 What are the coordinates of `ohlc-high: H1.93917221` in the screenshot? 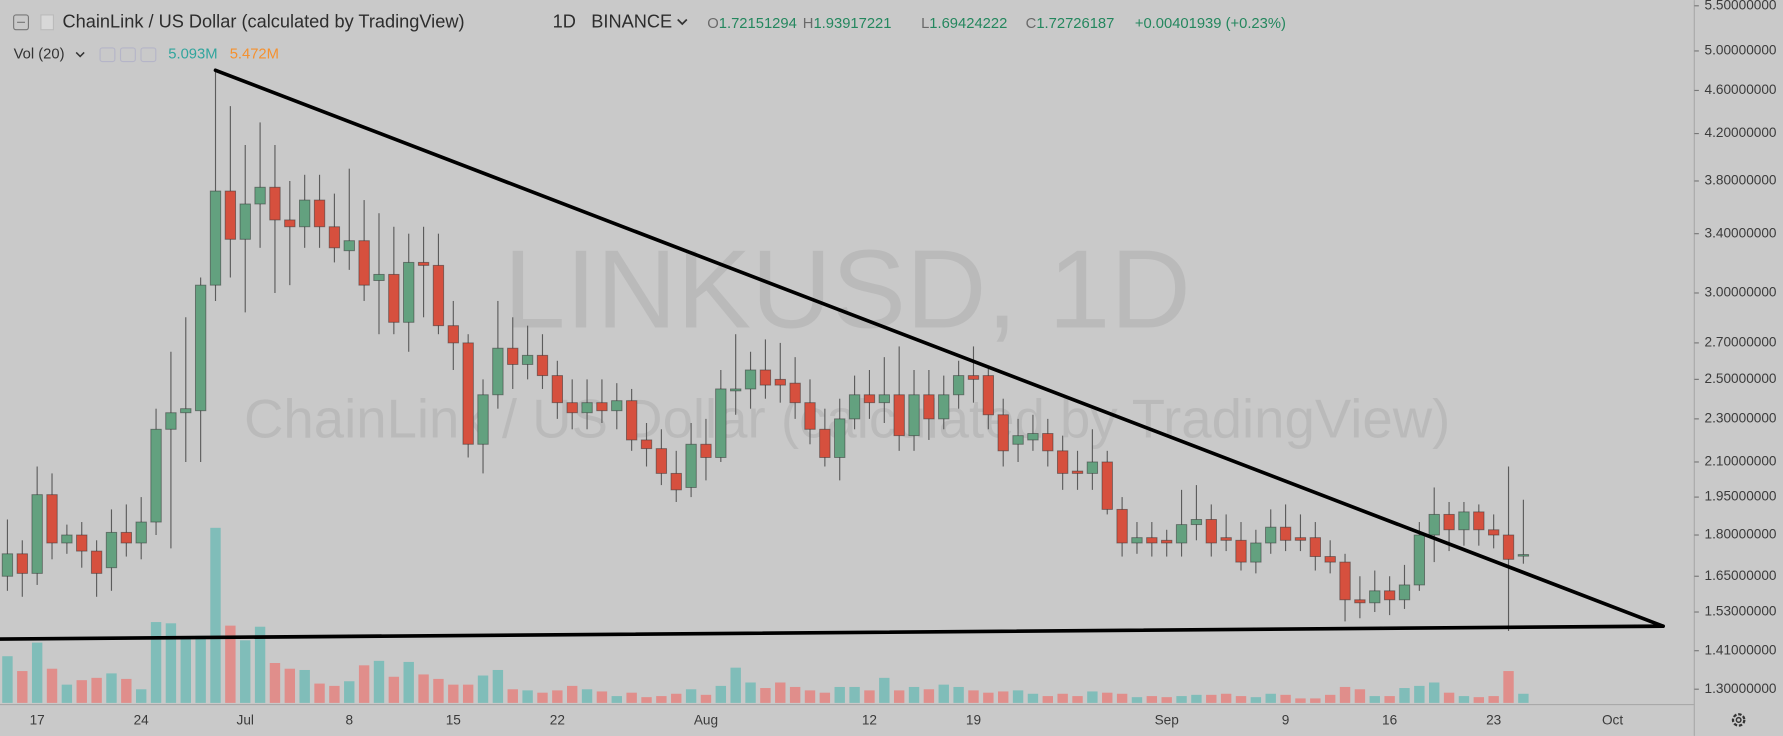 It's located at (847, 24).